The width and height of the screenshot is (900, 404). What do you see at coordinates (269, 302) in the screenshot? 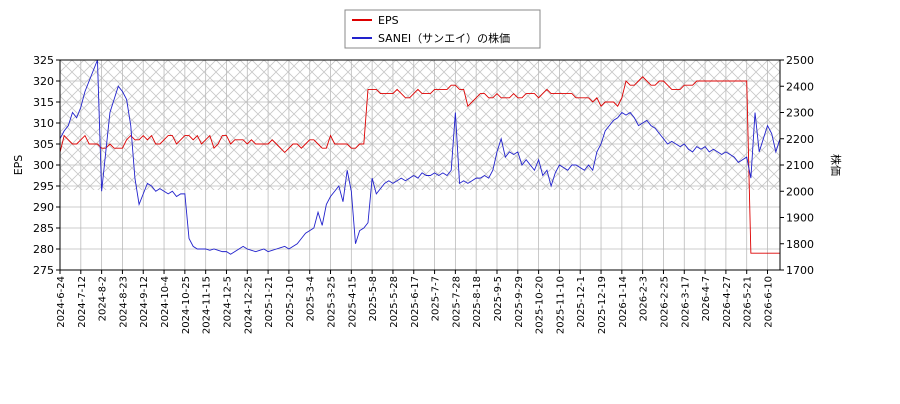
I see `x-tick-label: 2025-1-21` at bounding box center [269, 302].